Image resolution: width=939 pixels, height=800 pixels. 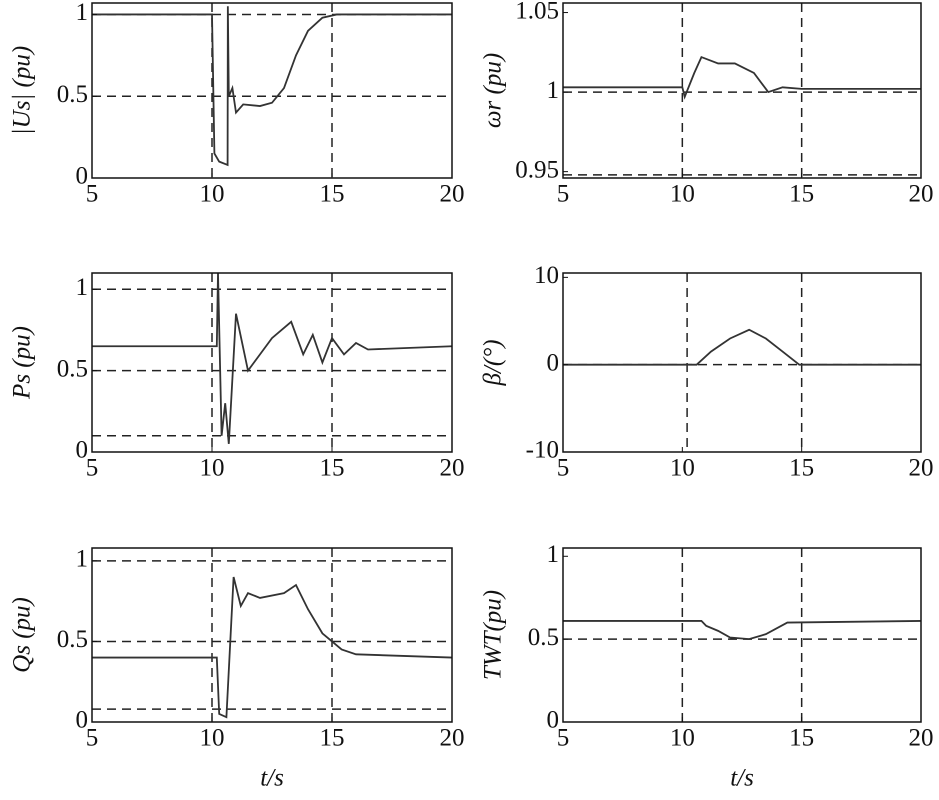 What do you see at coordinates (22, 90) in the screenshot?
I see `y-axis-label: |Us| (pu)` at bounding box center [22, 90].